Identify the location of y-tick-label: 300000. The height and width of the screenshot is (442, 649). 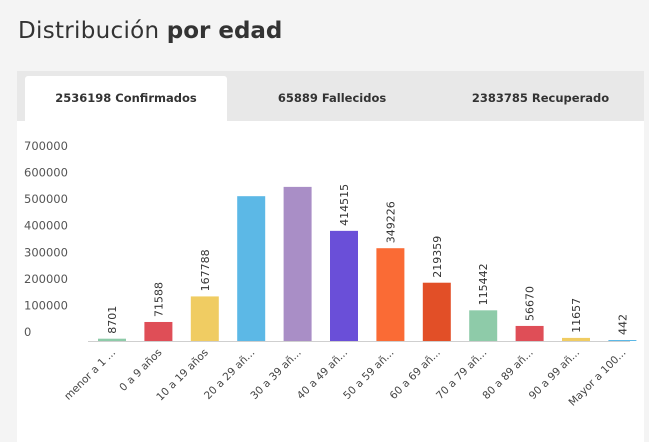
(46, 252).